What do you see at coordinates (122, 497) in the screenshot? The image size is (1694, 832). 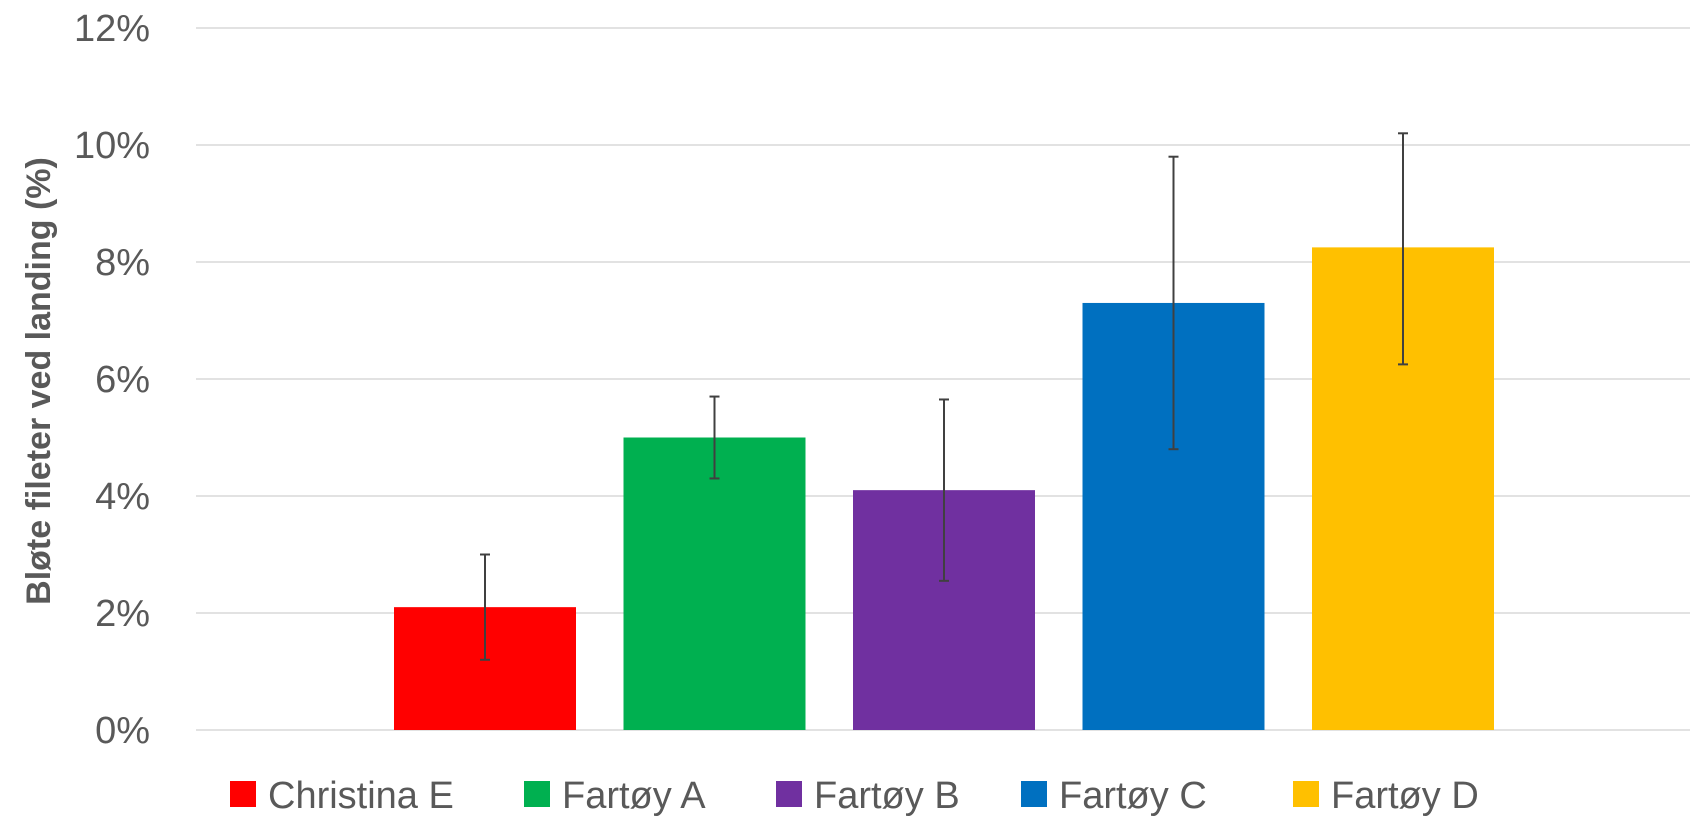 I see `y-tick-label: 4%` at bounding box center [122, 497].